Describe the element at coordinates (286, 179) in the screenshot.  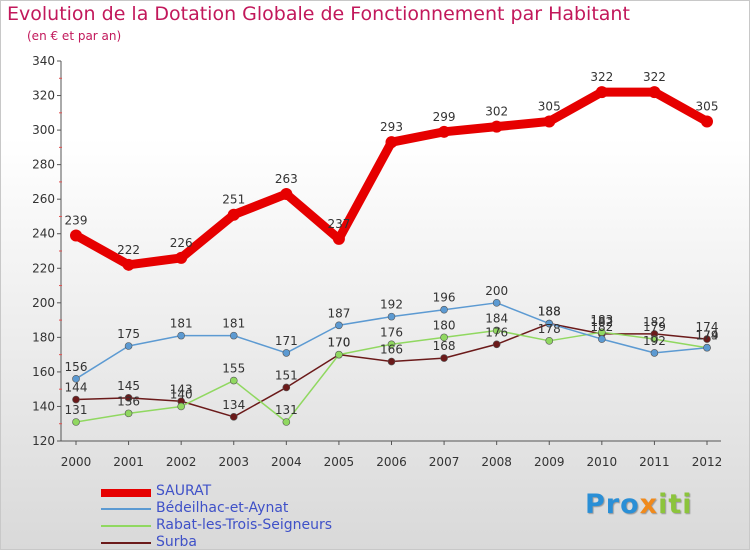
I see `data-label: 263` at that location.